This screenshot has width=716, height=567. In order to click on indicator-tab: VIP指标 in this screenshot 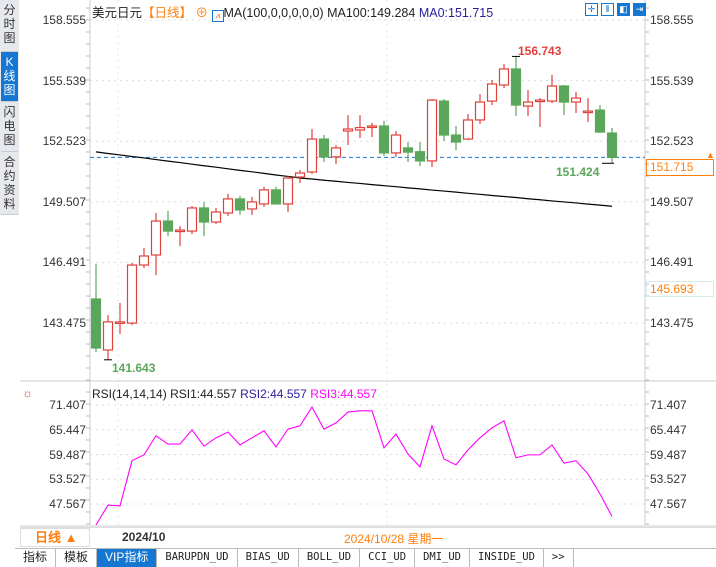, I will do `click(127, 558)`.